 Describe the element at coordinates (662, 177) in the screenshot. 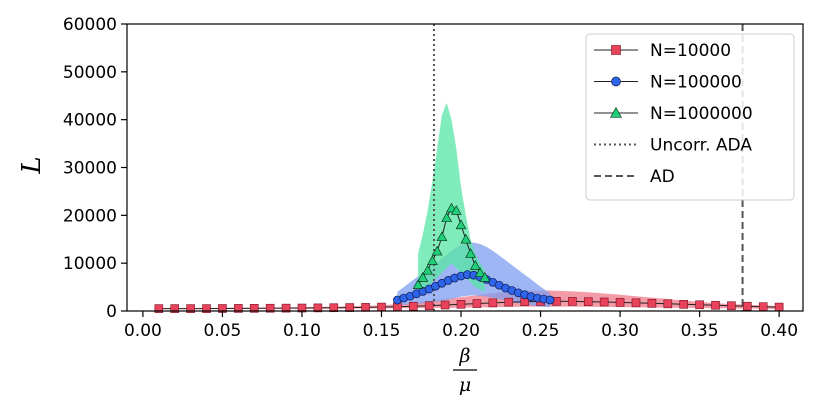

I see `legend-label: AD` at that location.